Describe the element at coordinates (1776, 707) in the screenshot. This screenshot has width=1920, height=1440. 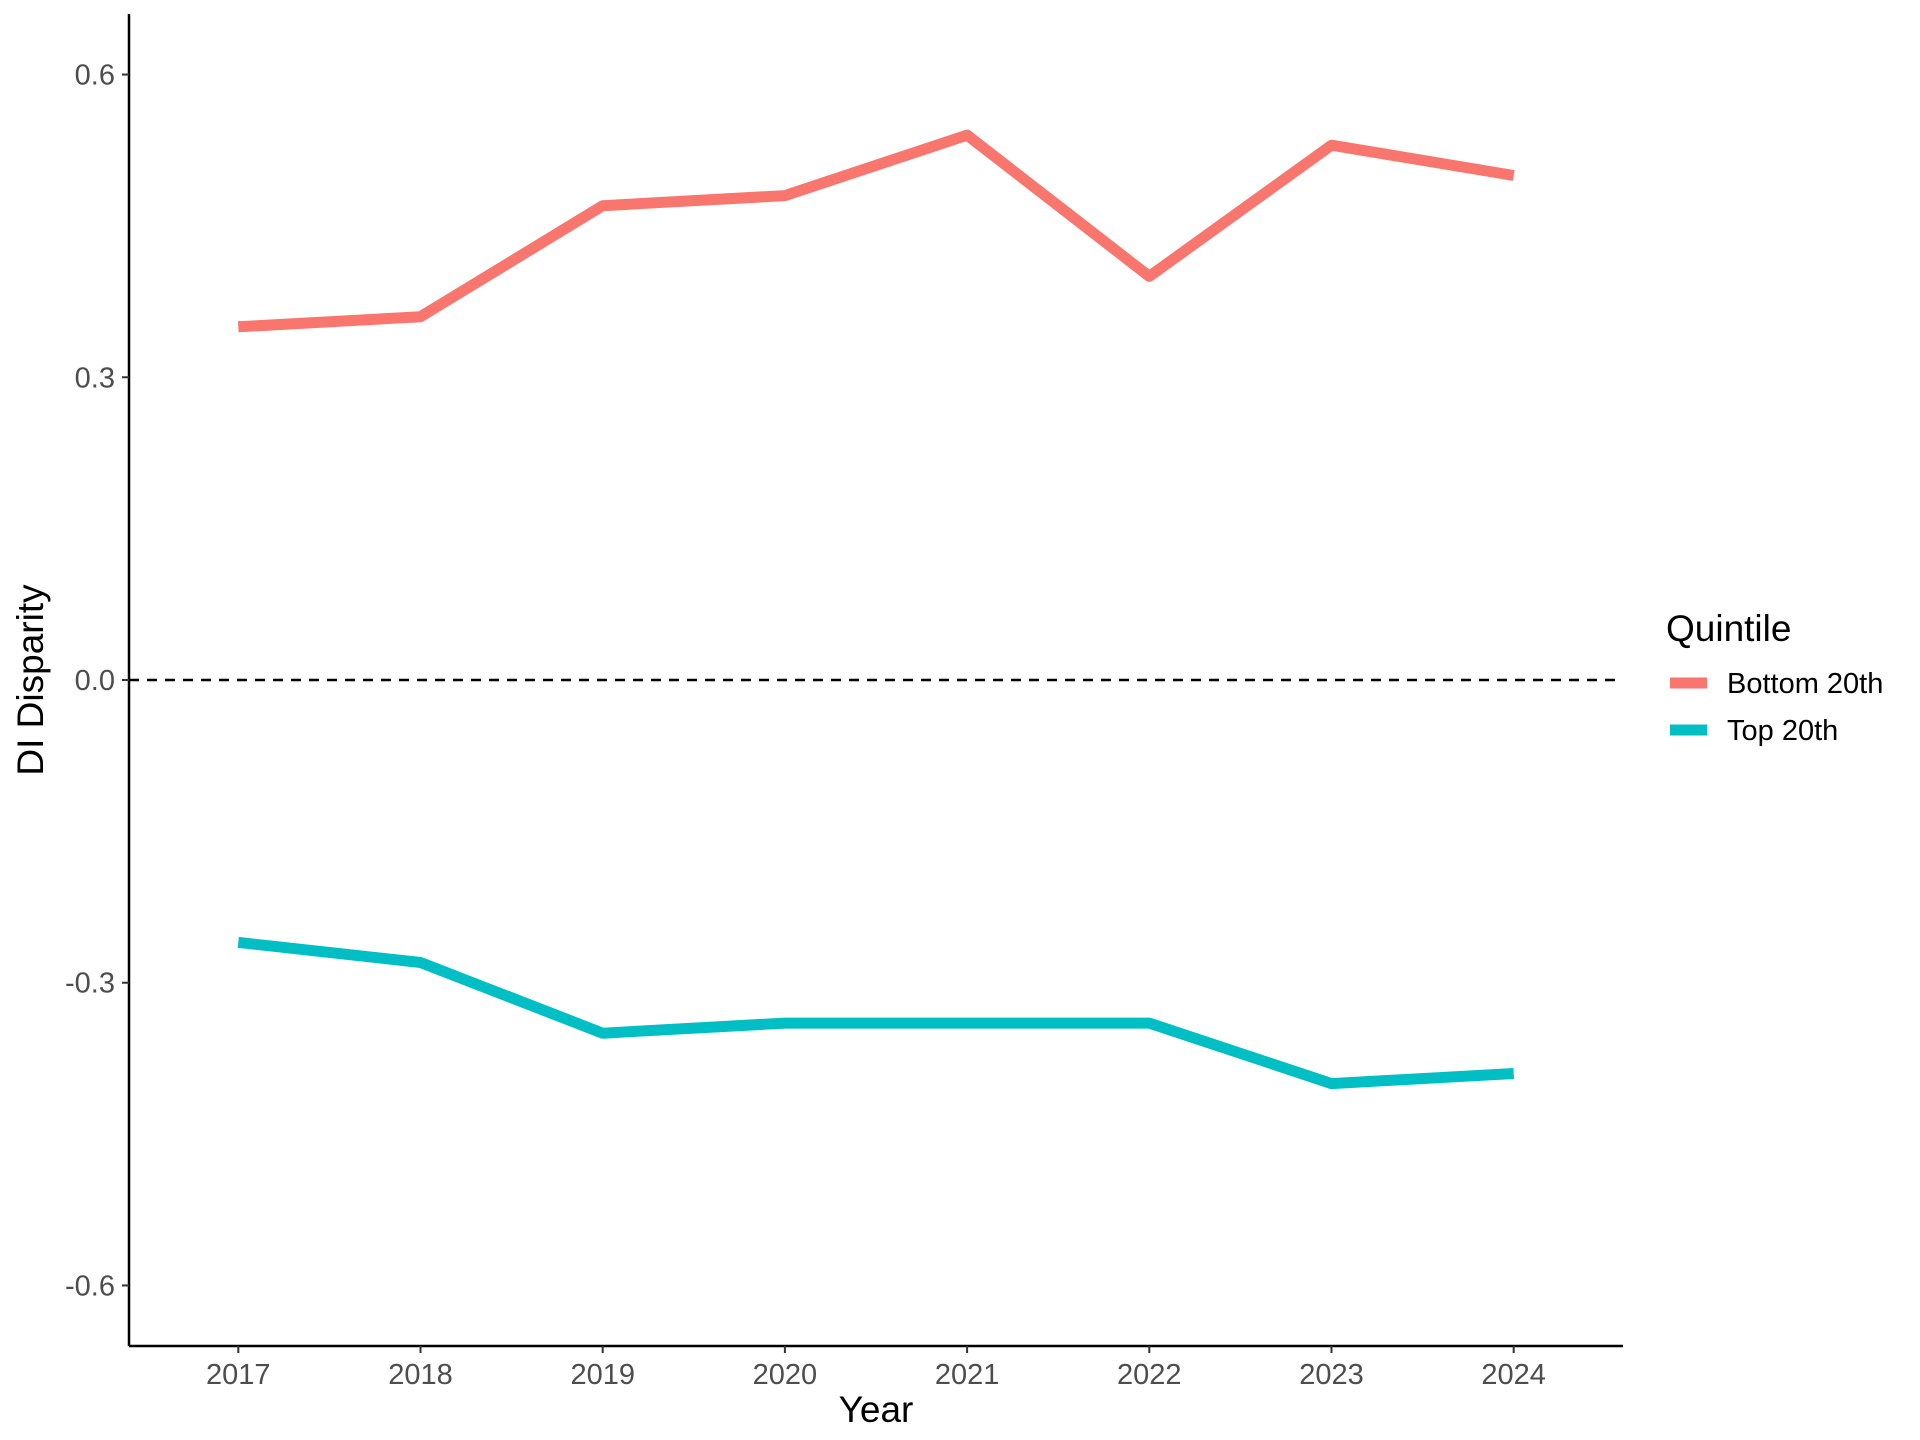
I see `legend-items: Bottom 20th Top 20th` at that location.